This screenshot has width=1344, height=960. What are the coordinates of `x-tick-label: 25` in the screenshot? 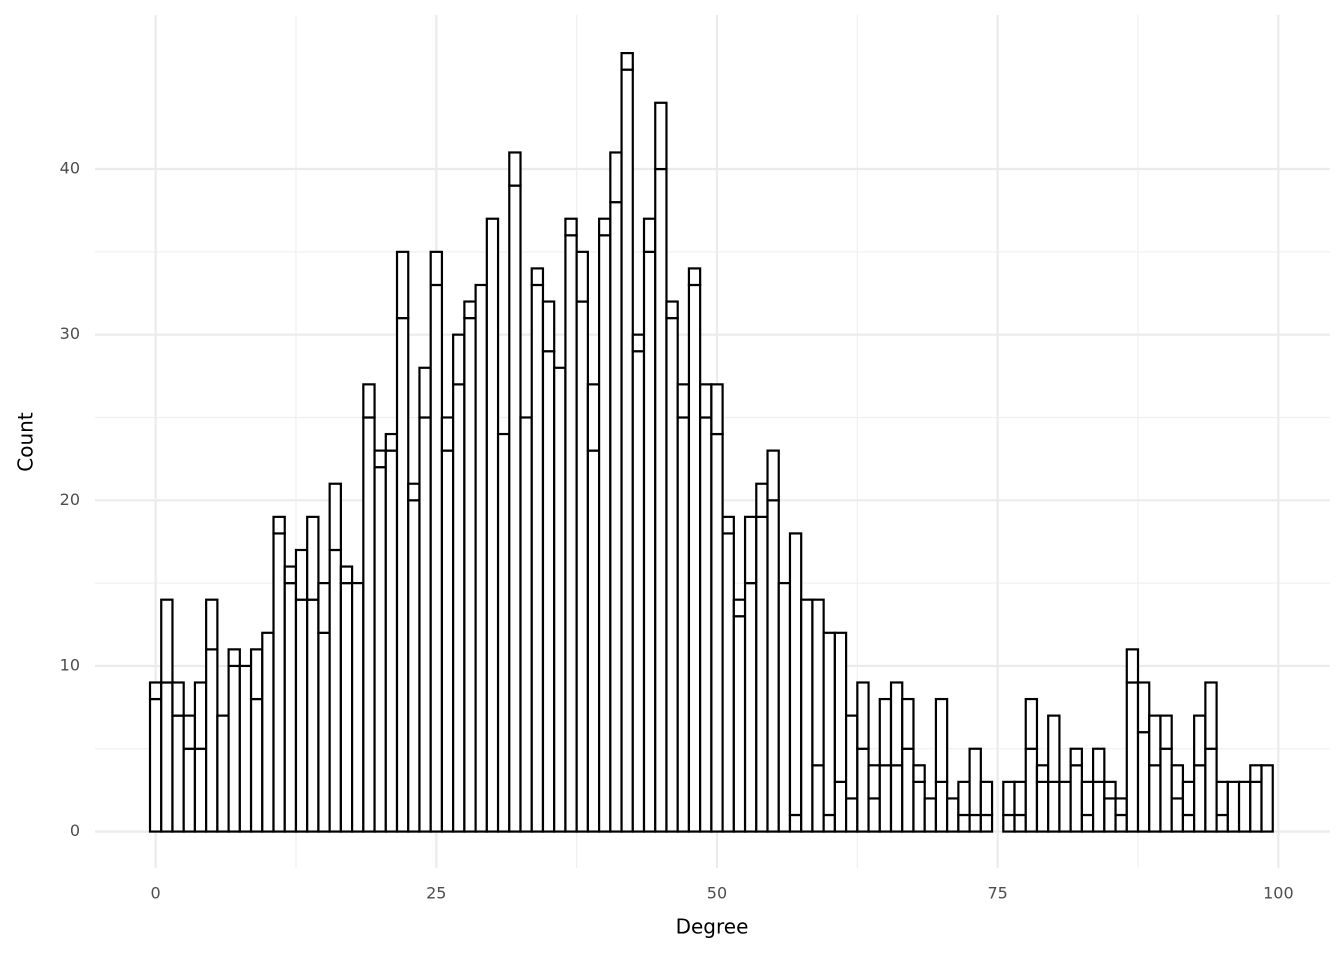 It's located at (436, 893).